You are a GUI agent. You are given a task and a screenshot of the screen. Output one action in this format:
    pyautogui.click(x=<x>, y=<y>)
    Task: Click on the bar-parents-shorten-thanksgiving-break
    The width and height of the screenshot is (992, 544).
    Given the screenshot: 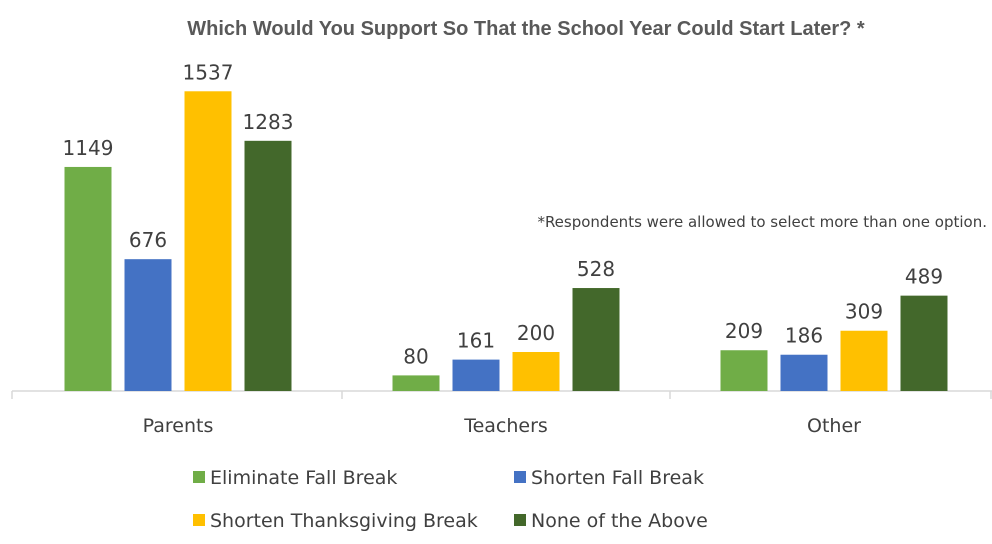 What is the action you would take?
    pyautogui.click(x=208, y=241)
    